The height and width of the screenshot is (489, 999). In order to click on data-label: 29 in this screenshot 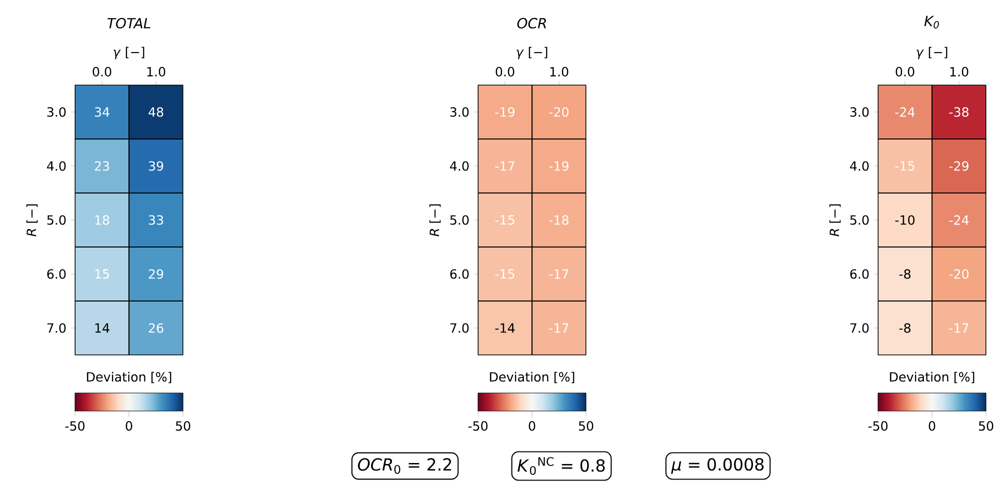, I will do `click(156, 274)`.